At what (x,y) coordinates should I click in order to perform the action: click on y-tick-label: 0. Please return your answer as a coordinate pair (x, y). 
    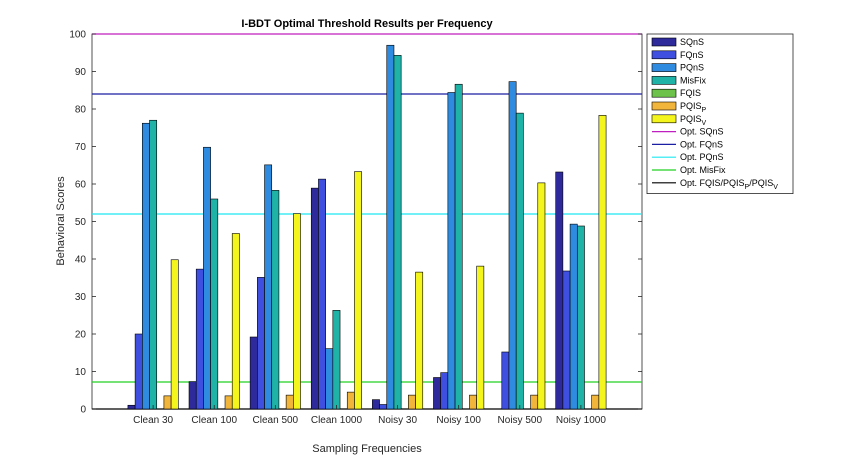
    Looking at the image, I should click on (83, 410).